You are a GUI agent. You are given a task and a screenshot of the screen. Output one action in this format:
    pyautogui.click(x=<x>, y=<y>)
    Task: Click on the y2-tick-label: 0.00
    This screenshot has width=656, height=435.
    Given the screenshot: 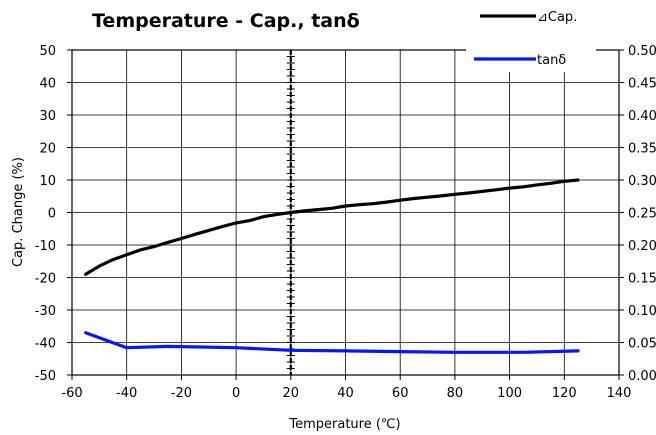 What is the action you would take?
    pyautogui.click(x=642, y=376)
    